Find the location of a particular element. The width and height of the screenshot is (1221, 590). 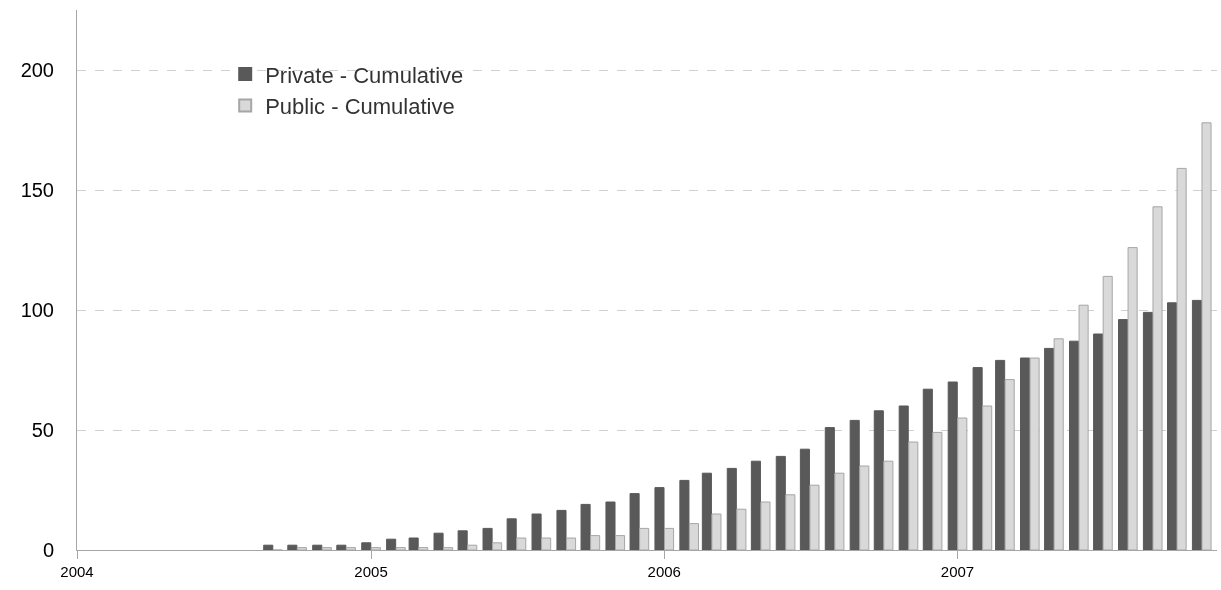

x-tick-label: 2005 is located at coordinates (371, 571).